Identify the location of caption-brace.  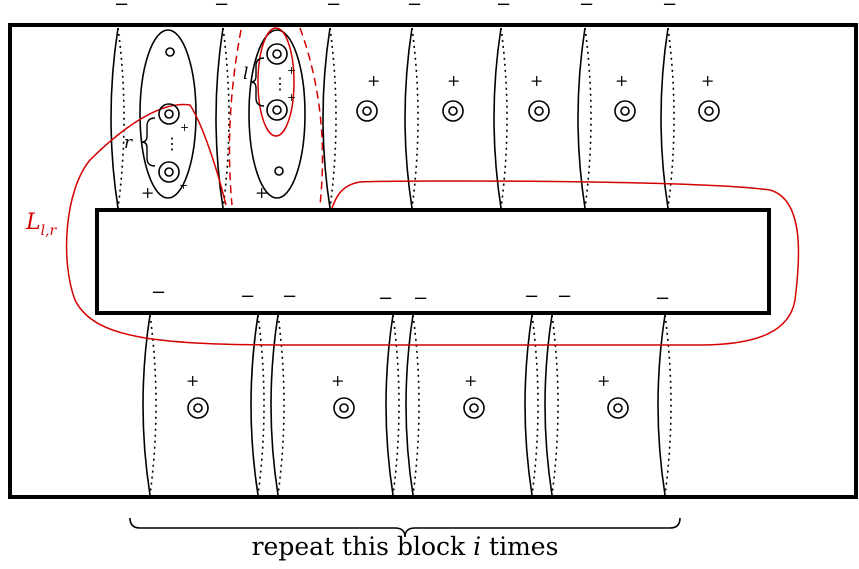
(405, 527).